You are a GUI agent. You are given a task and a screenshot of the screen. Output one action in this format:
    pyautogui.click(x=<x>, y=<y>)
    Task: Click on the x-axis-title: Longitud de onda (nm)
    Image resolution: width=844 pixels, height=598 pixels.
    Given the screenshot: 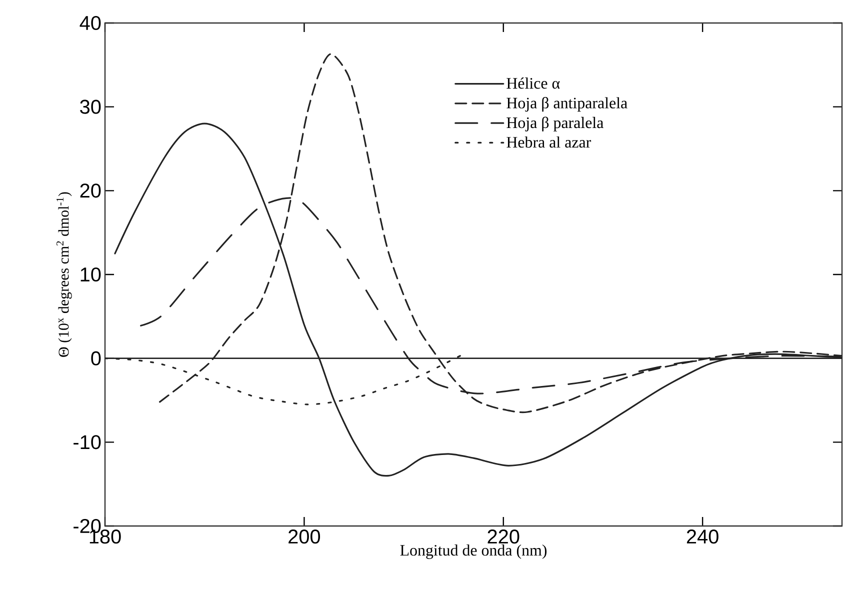 What is the action you would take?
    pyautogui.click(x=473, y=551)
    